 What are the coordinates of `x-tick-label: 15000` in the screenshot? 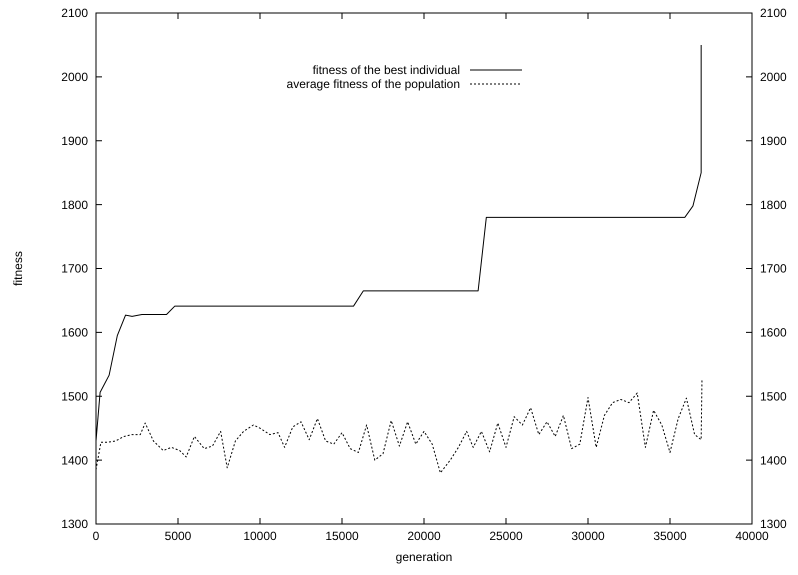 It's located at (342, 536).